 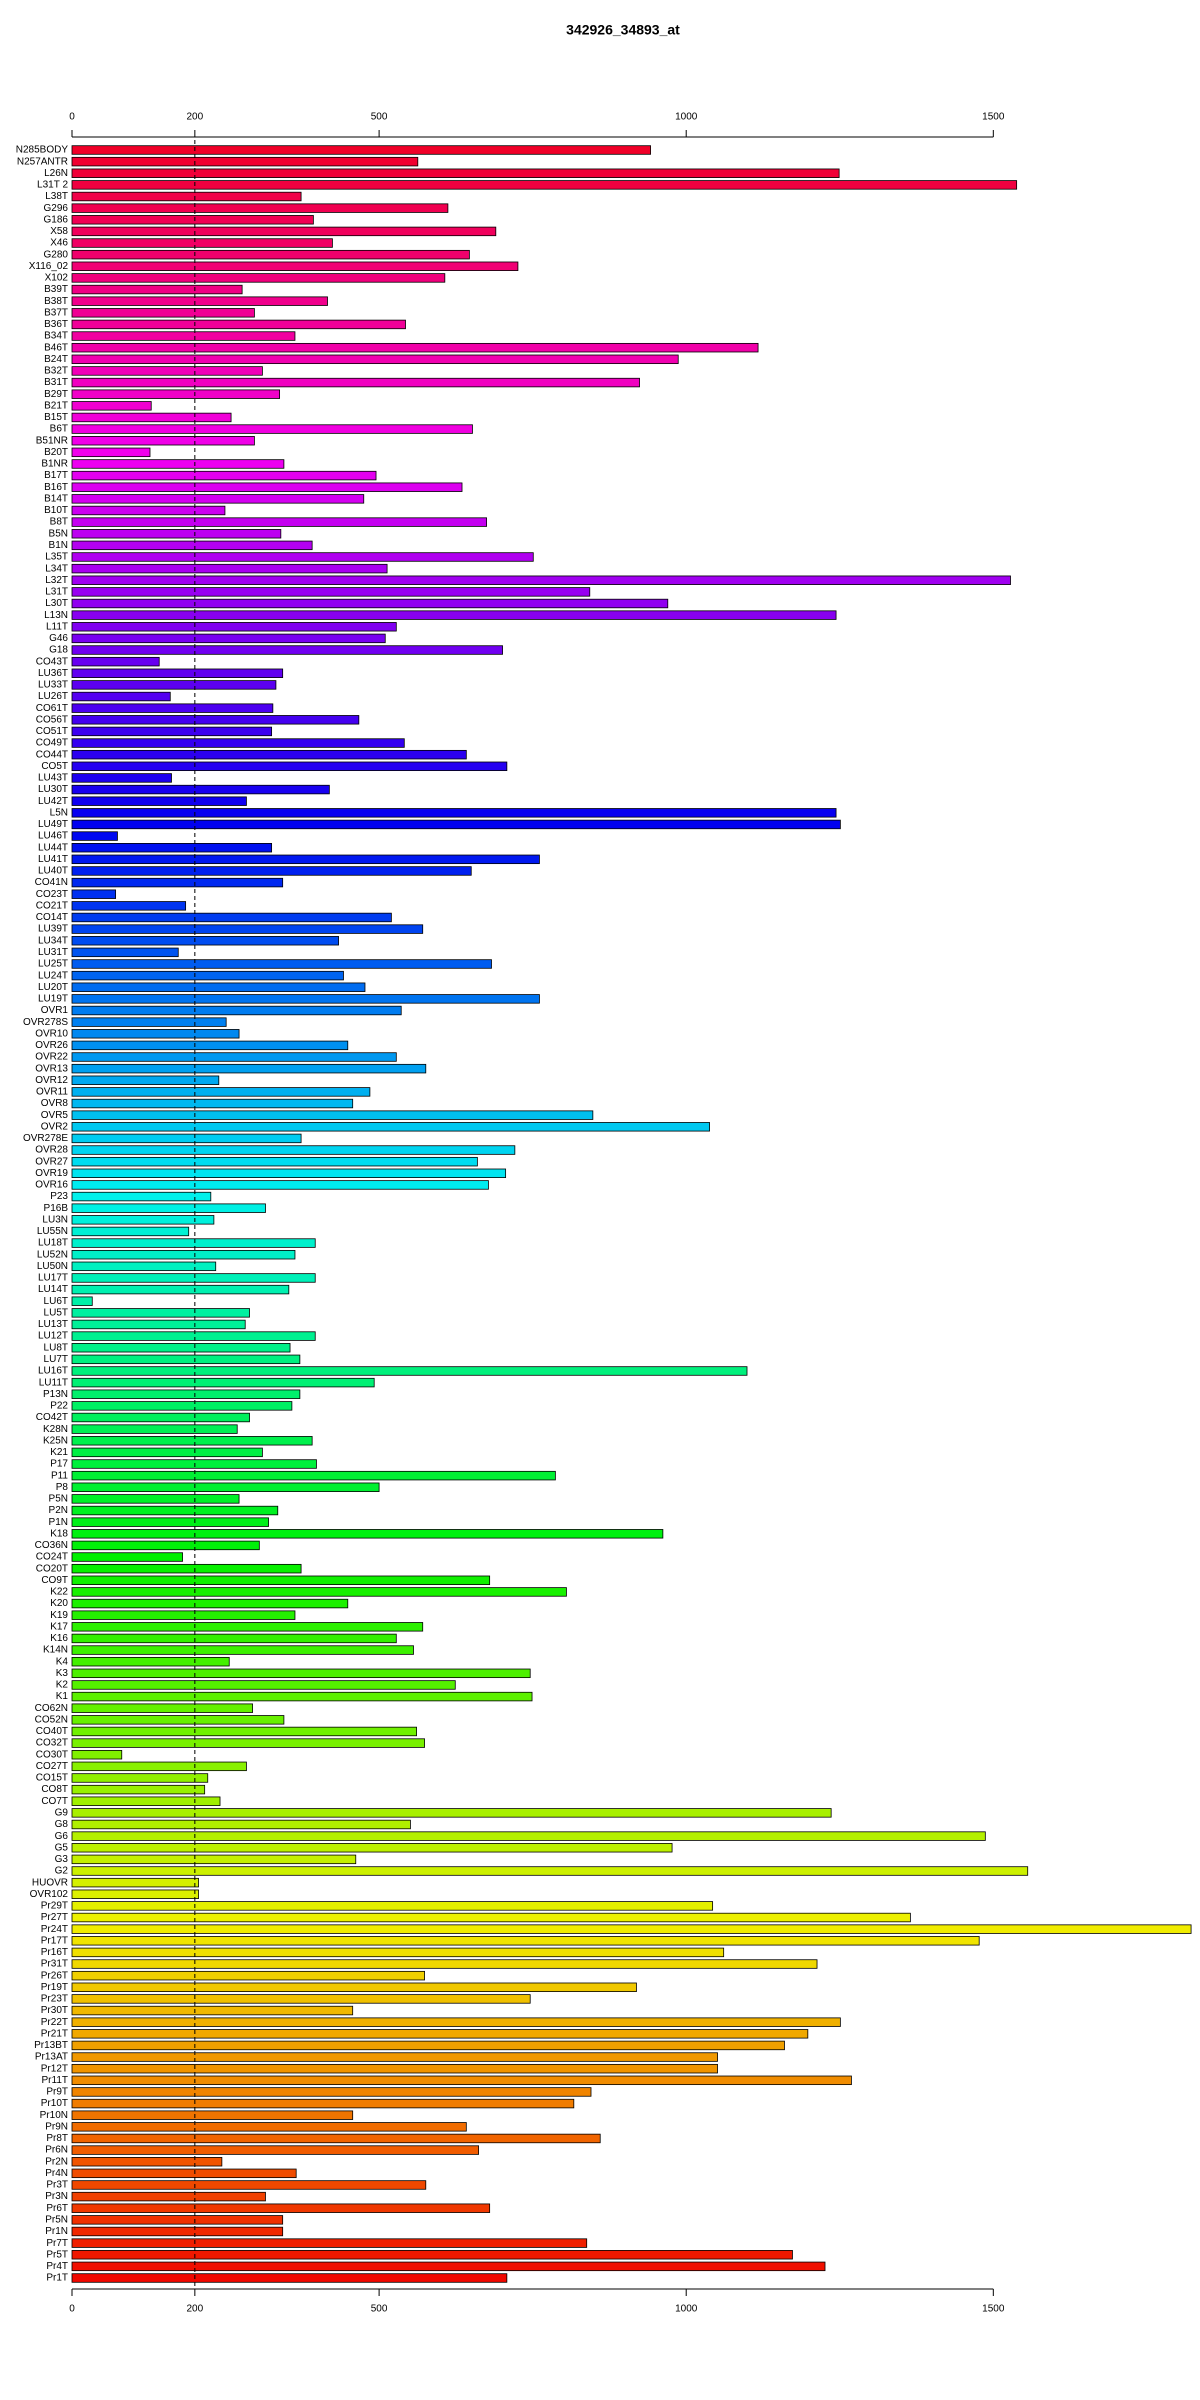 What do you see at coordinates (49, 266) in the screenshot?
I see `y-tick-label: X116_02` at bounding box center [49, 266].